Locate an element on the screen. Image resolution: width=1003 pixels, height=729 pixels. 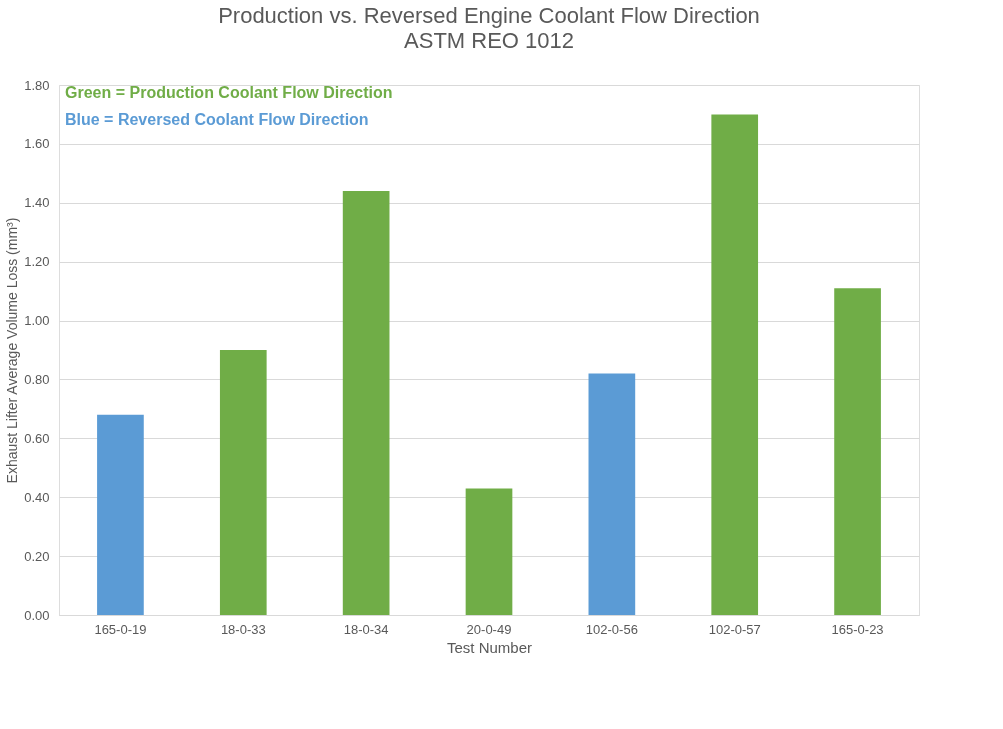
y-tick-label: 0.20 is located at coordinates (37, 556).